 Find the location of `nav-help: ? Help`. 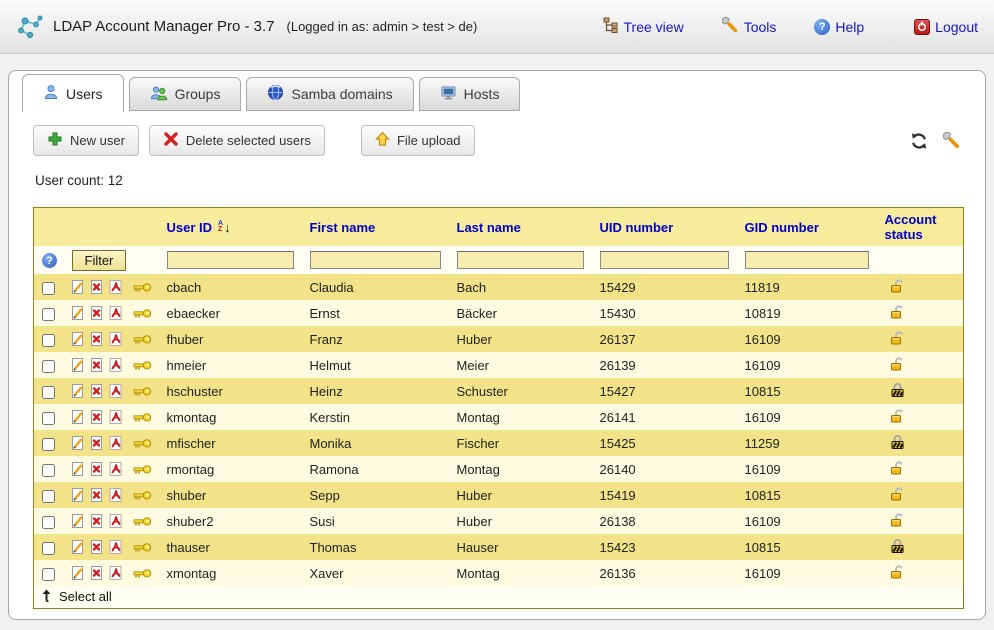

nav-help: ? Help is located at coordinates (839, 26).